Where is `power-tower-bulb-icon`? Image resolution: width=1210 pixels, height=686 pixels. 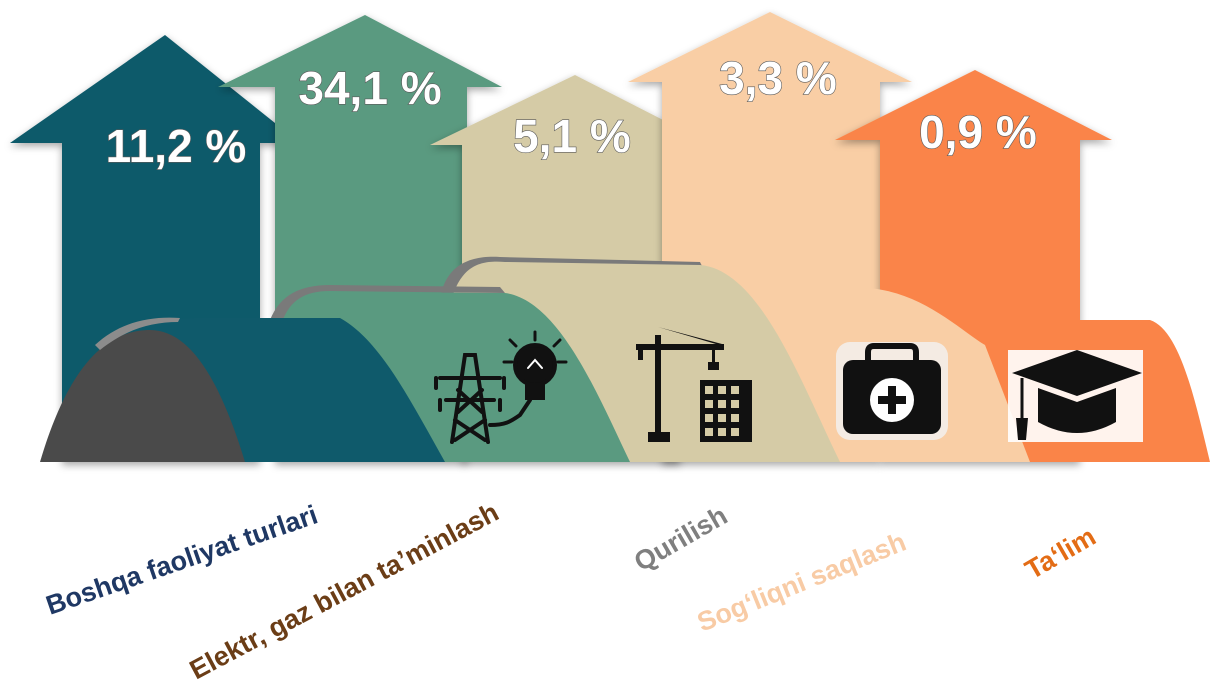
power-tower-bulb-icon is located at coordinates (501, 387).